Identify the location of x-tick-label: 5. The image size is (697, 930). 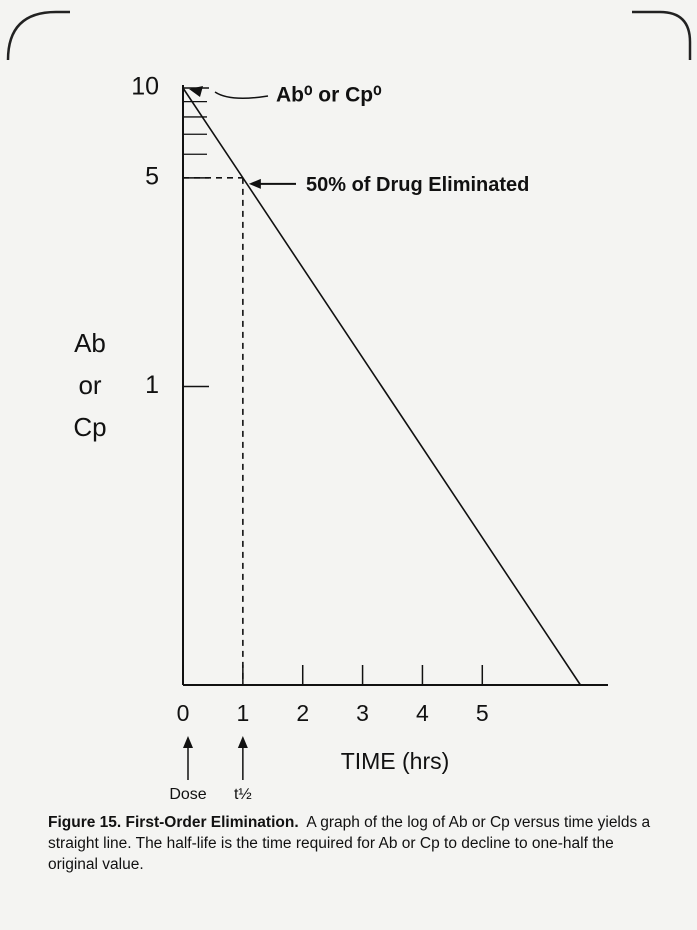
(482, 713).